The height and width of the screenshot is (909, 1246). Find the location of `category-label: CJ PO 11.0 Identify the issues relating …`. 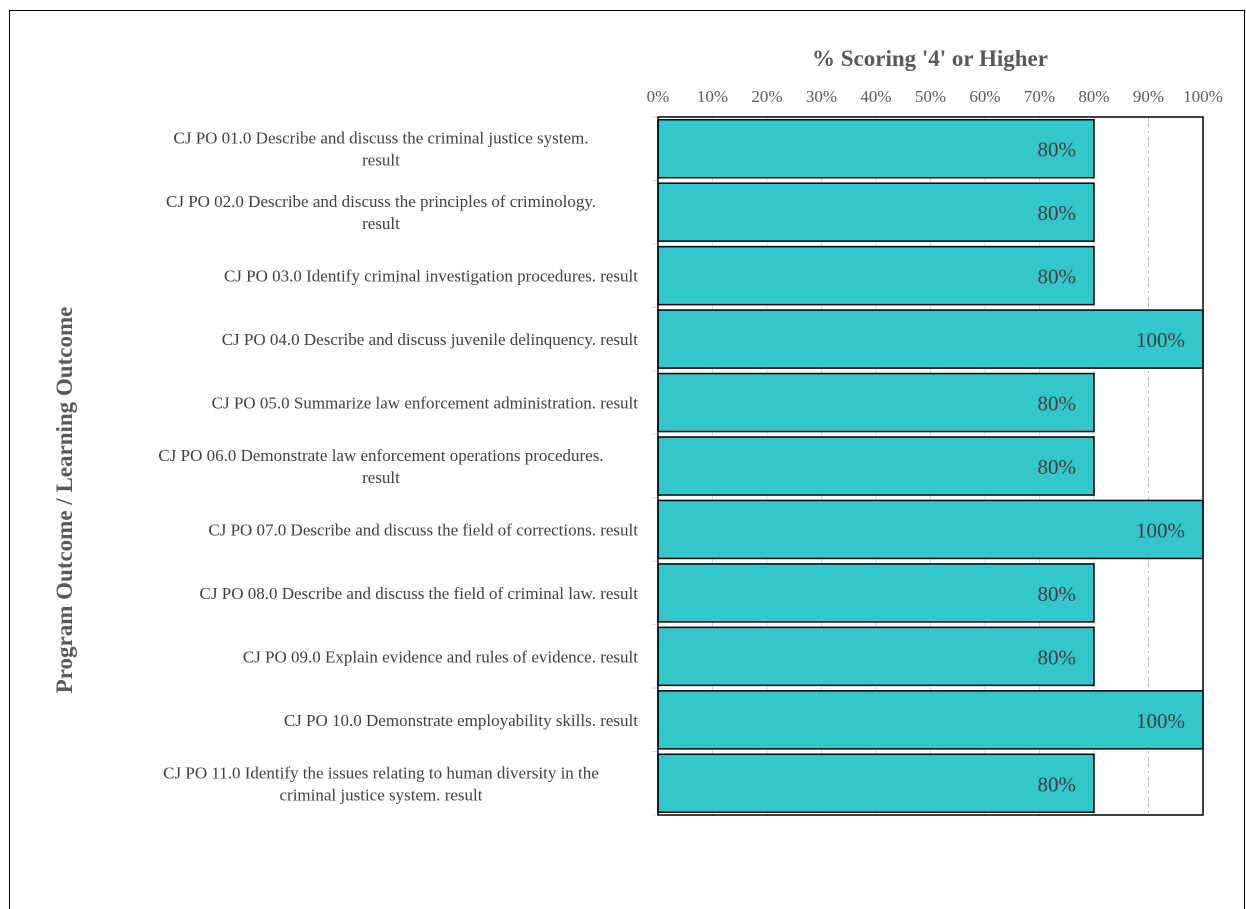

category-label: CJ PO 11.0 Identify the issues relating … is located at coordinates (381, 783).